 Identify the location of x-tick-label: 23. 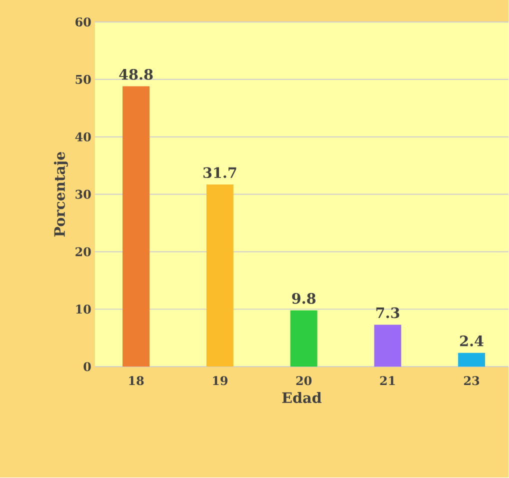
(472, 381).